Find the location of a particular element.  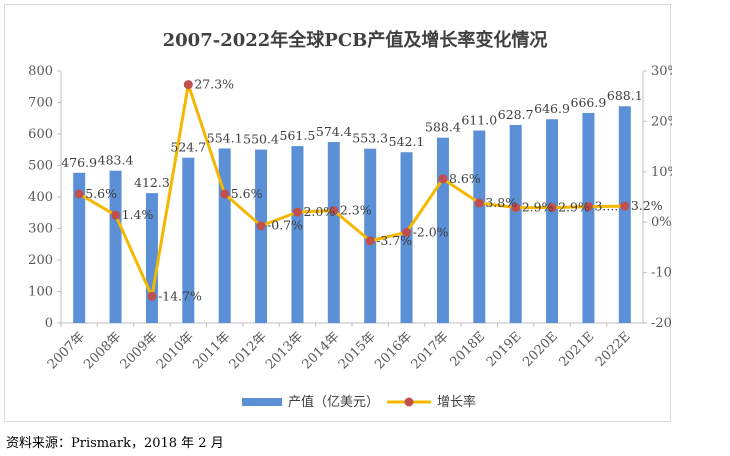

bar-value-label: 574.4 is located at coordinates (334, 131).